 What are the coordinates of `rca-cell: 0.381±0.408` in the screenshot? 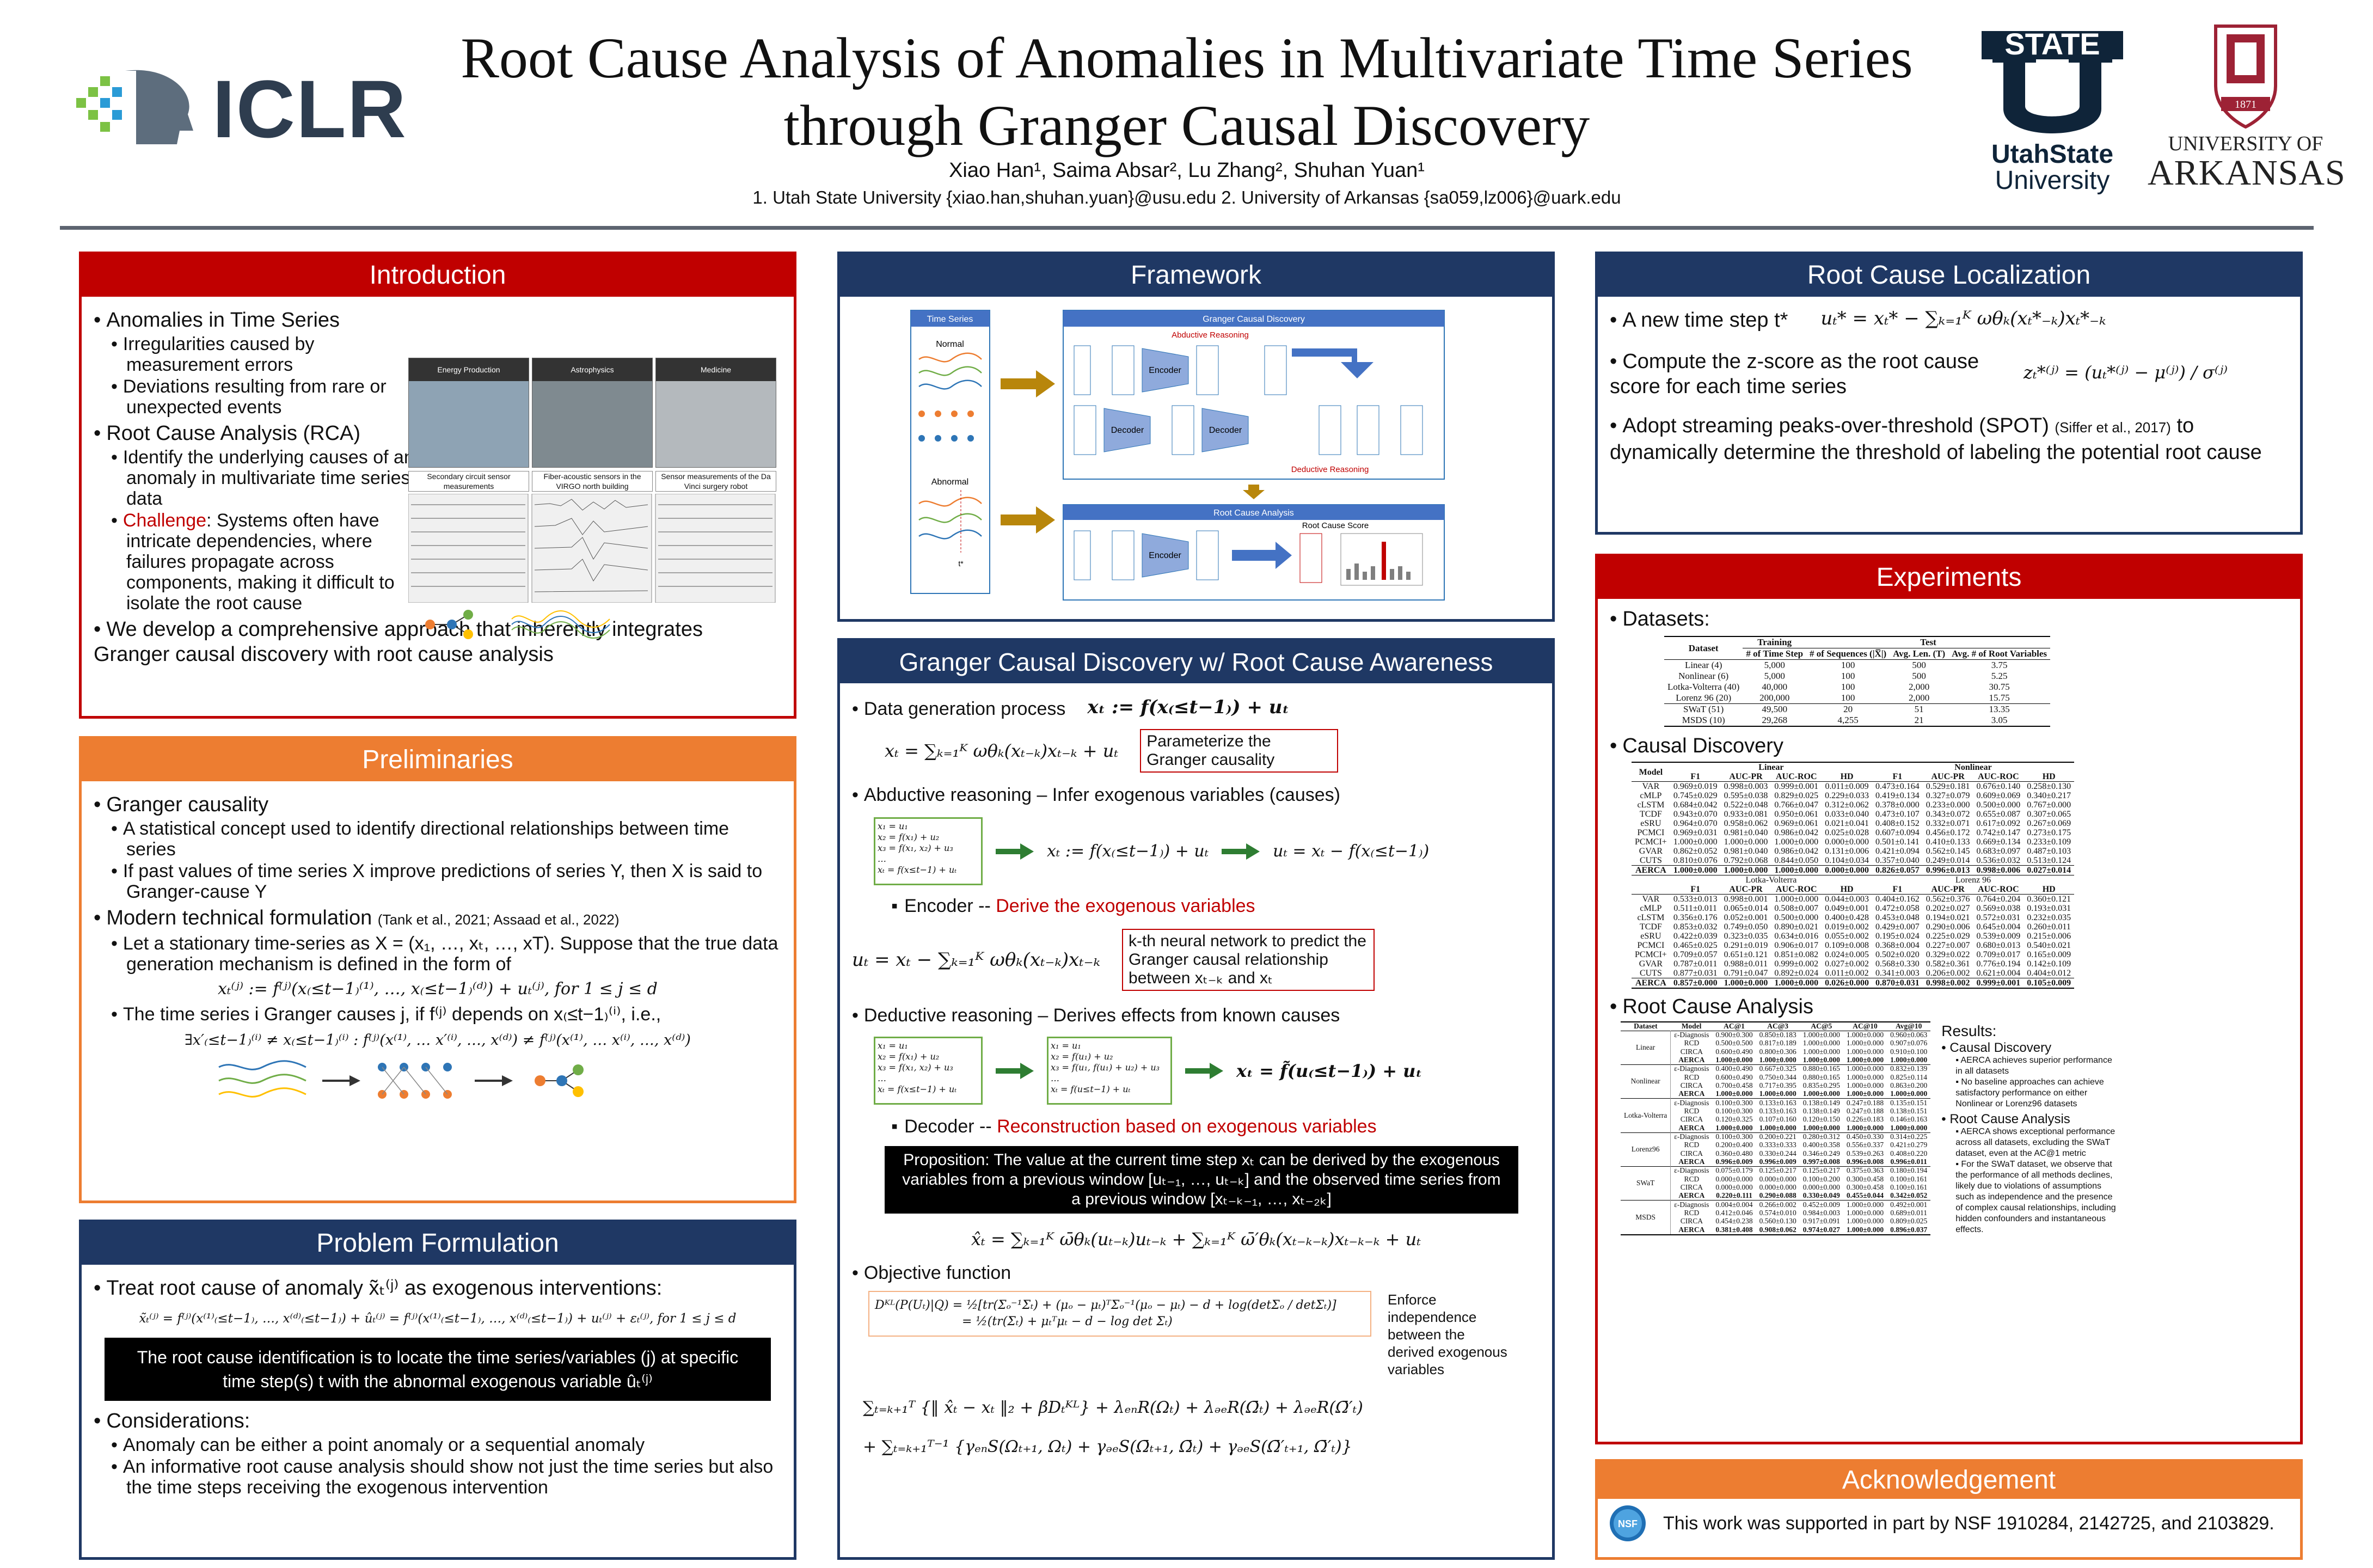 It's located at (1734, 1229).